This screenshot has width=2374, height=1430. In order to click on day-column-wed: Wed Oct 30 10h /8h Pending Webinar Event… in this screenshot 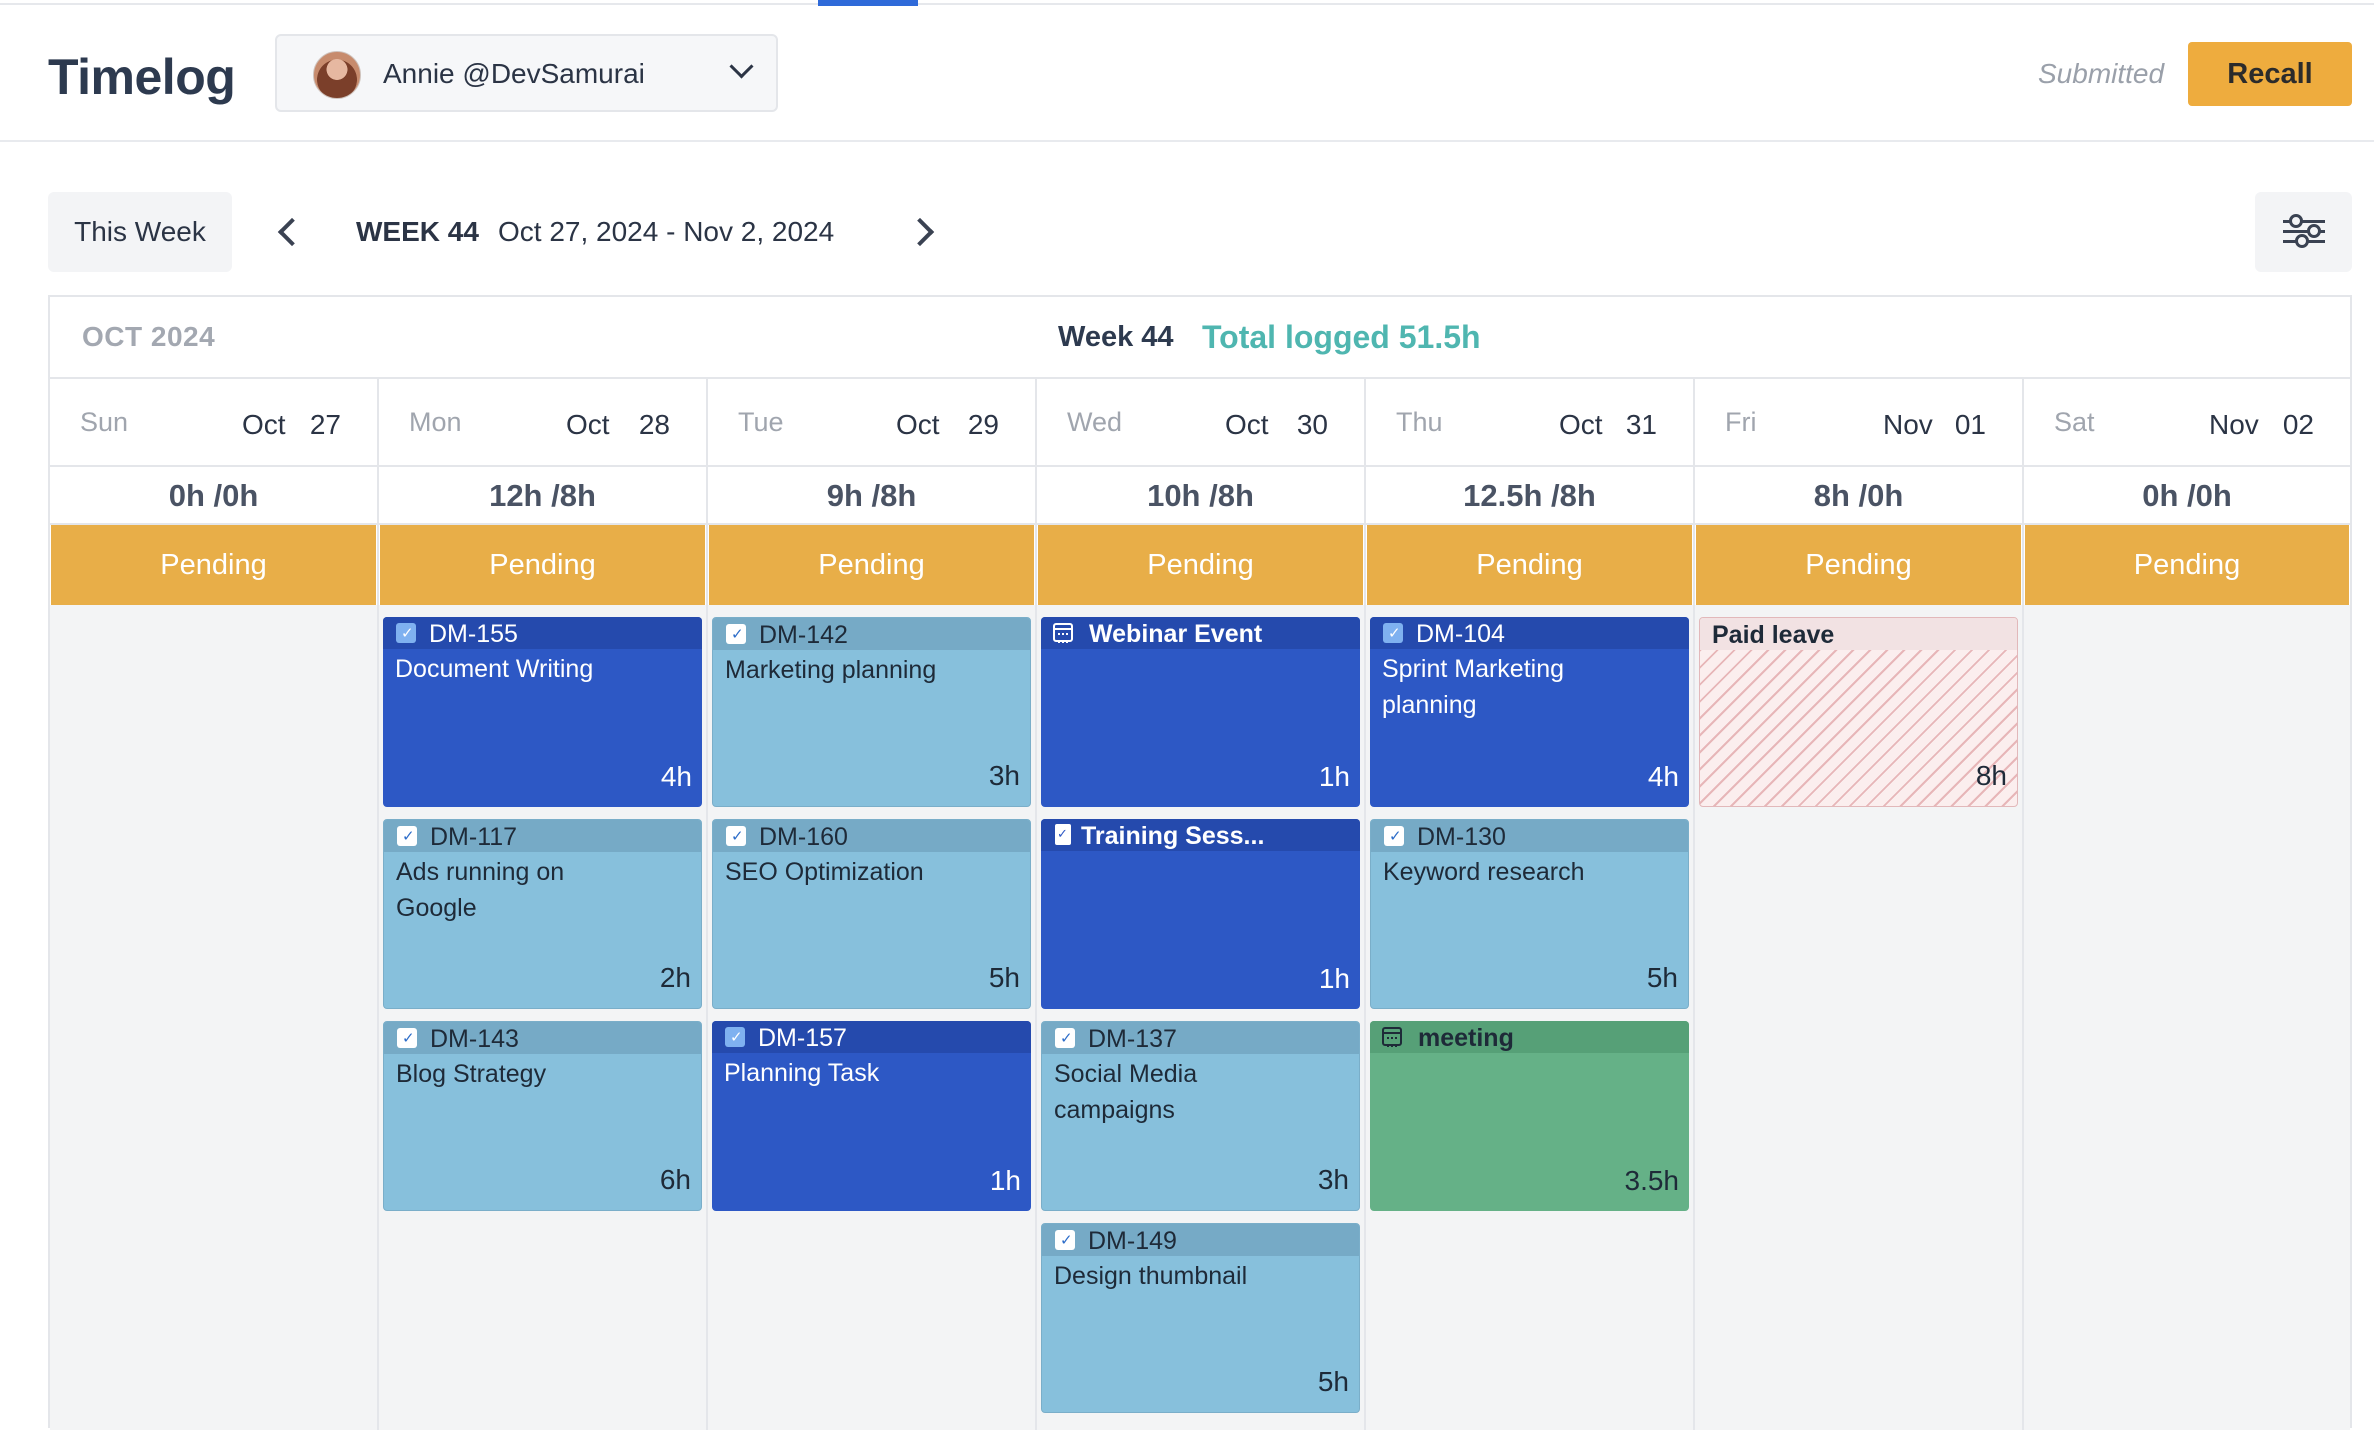, I will do `click(1201, 904)`.